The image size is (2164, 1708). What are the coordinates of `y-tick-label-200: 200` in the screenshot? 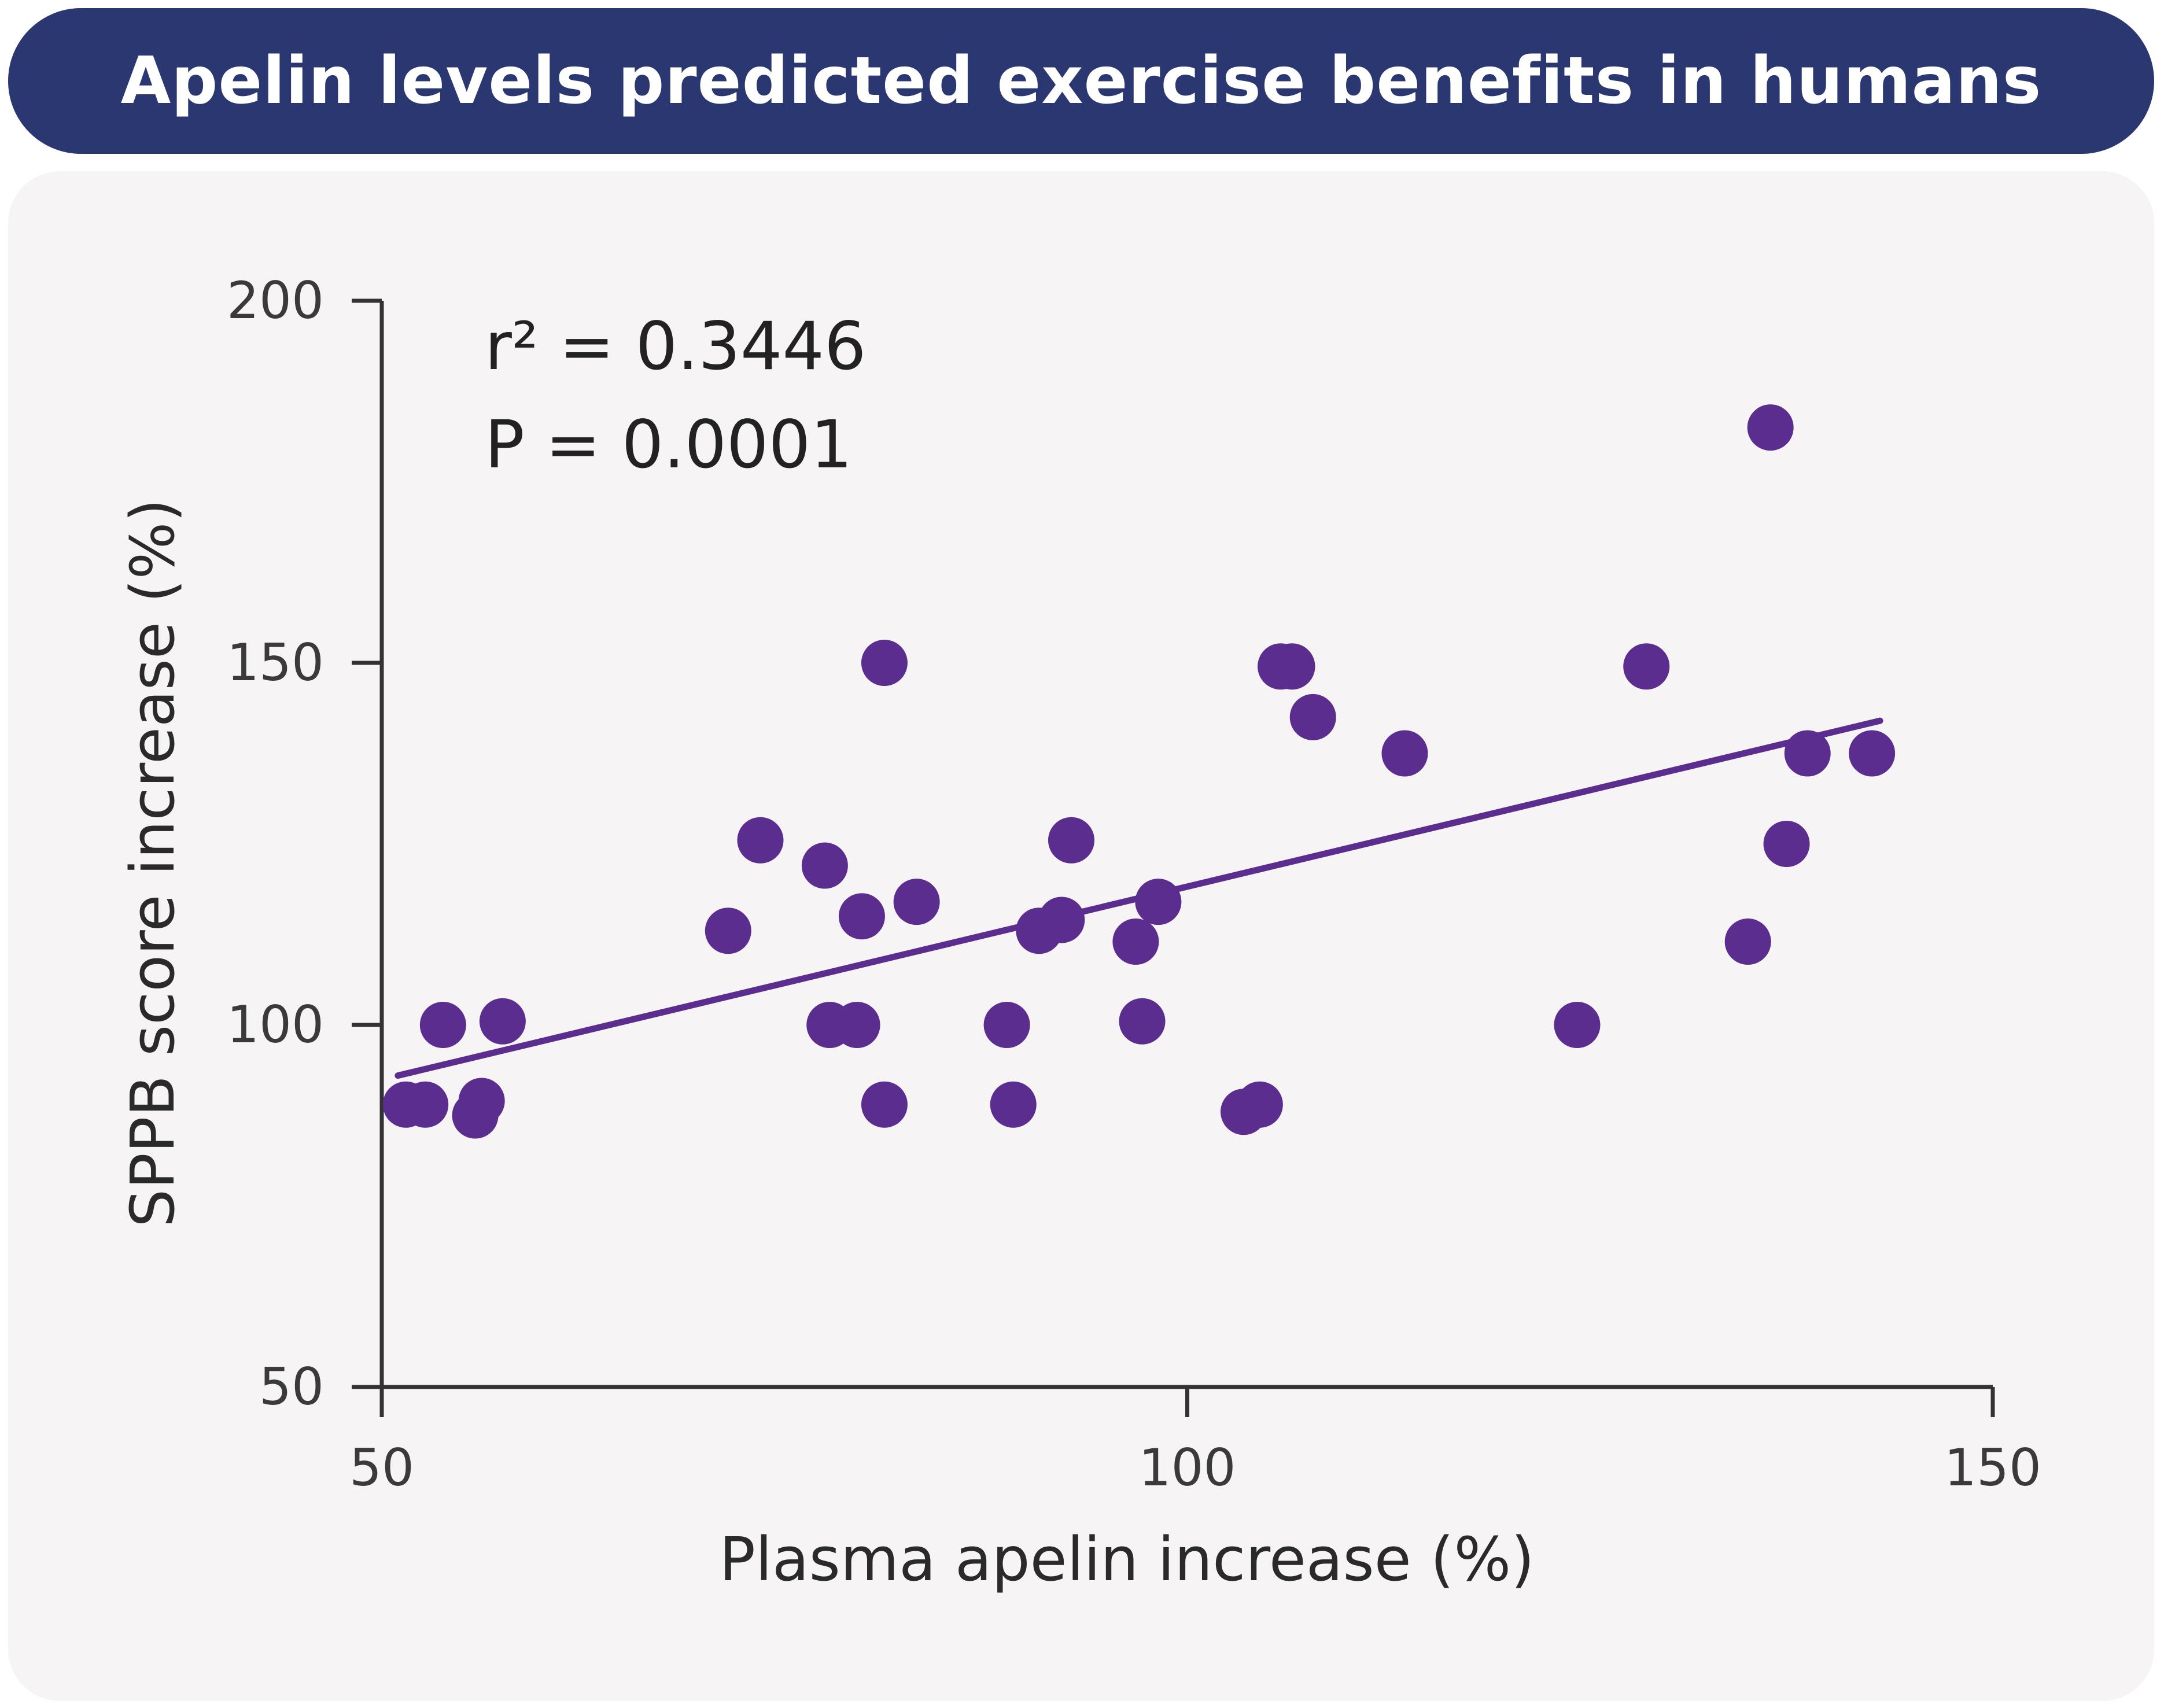 It's located at (276, 301).